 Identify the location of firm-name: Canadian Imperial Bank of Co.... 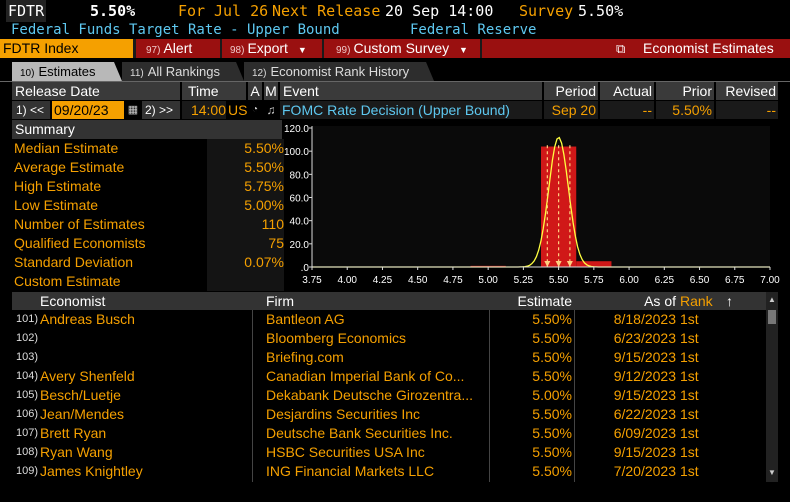
(365, 376).